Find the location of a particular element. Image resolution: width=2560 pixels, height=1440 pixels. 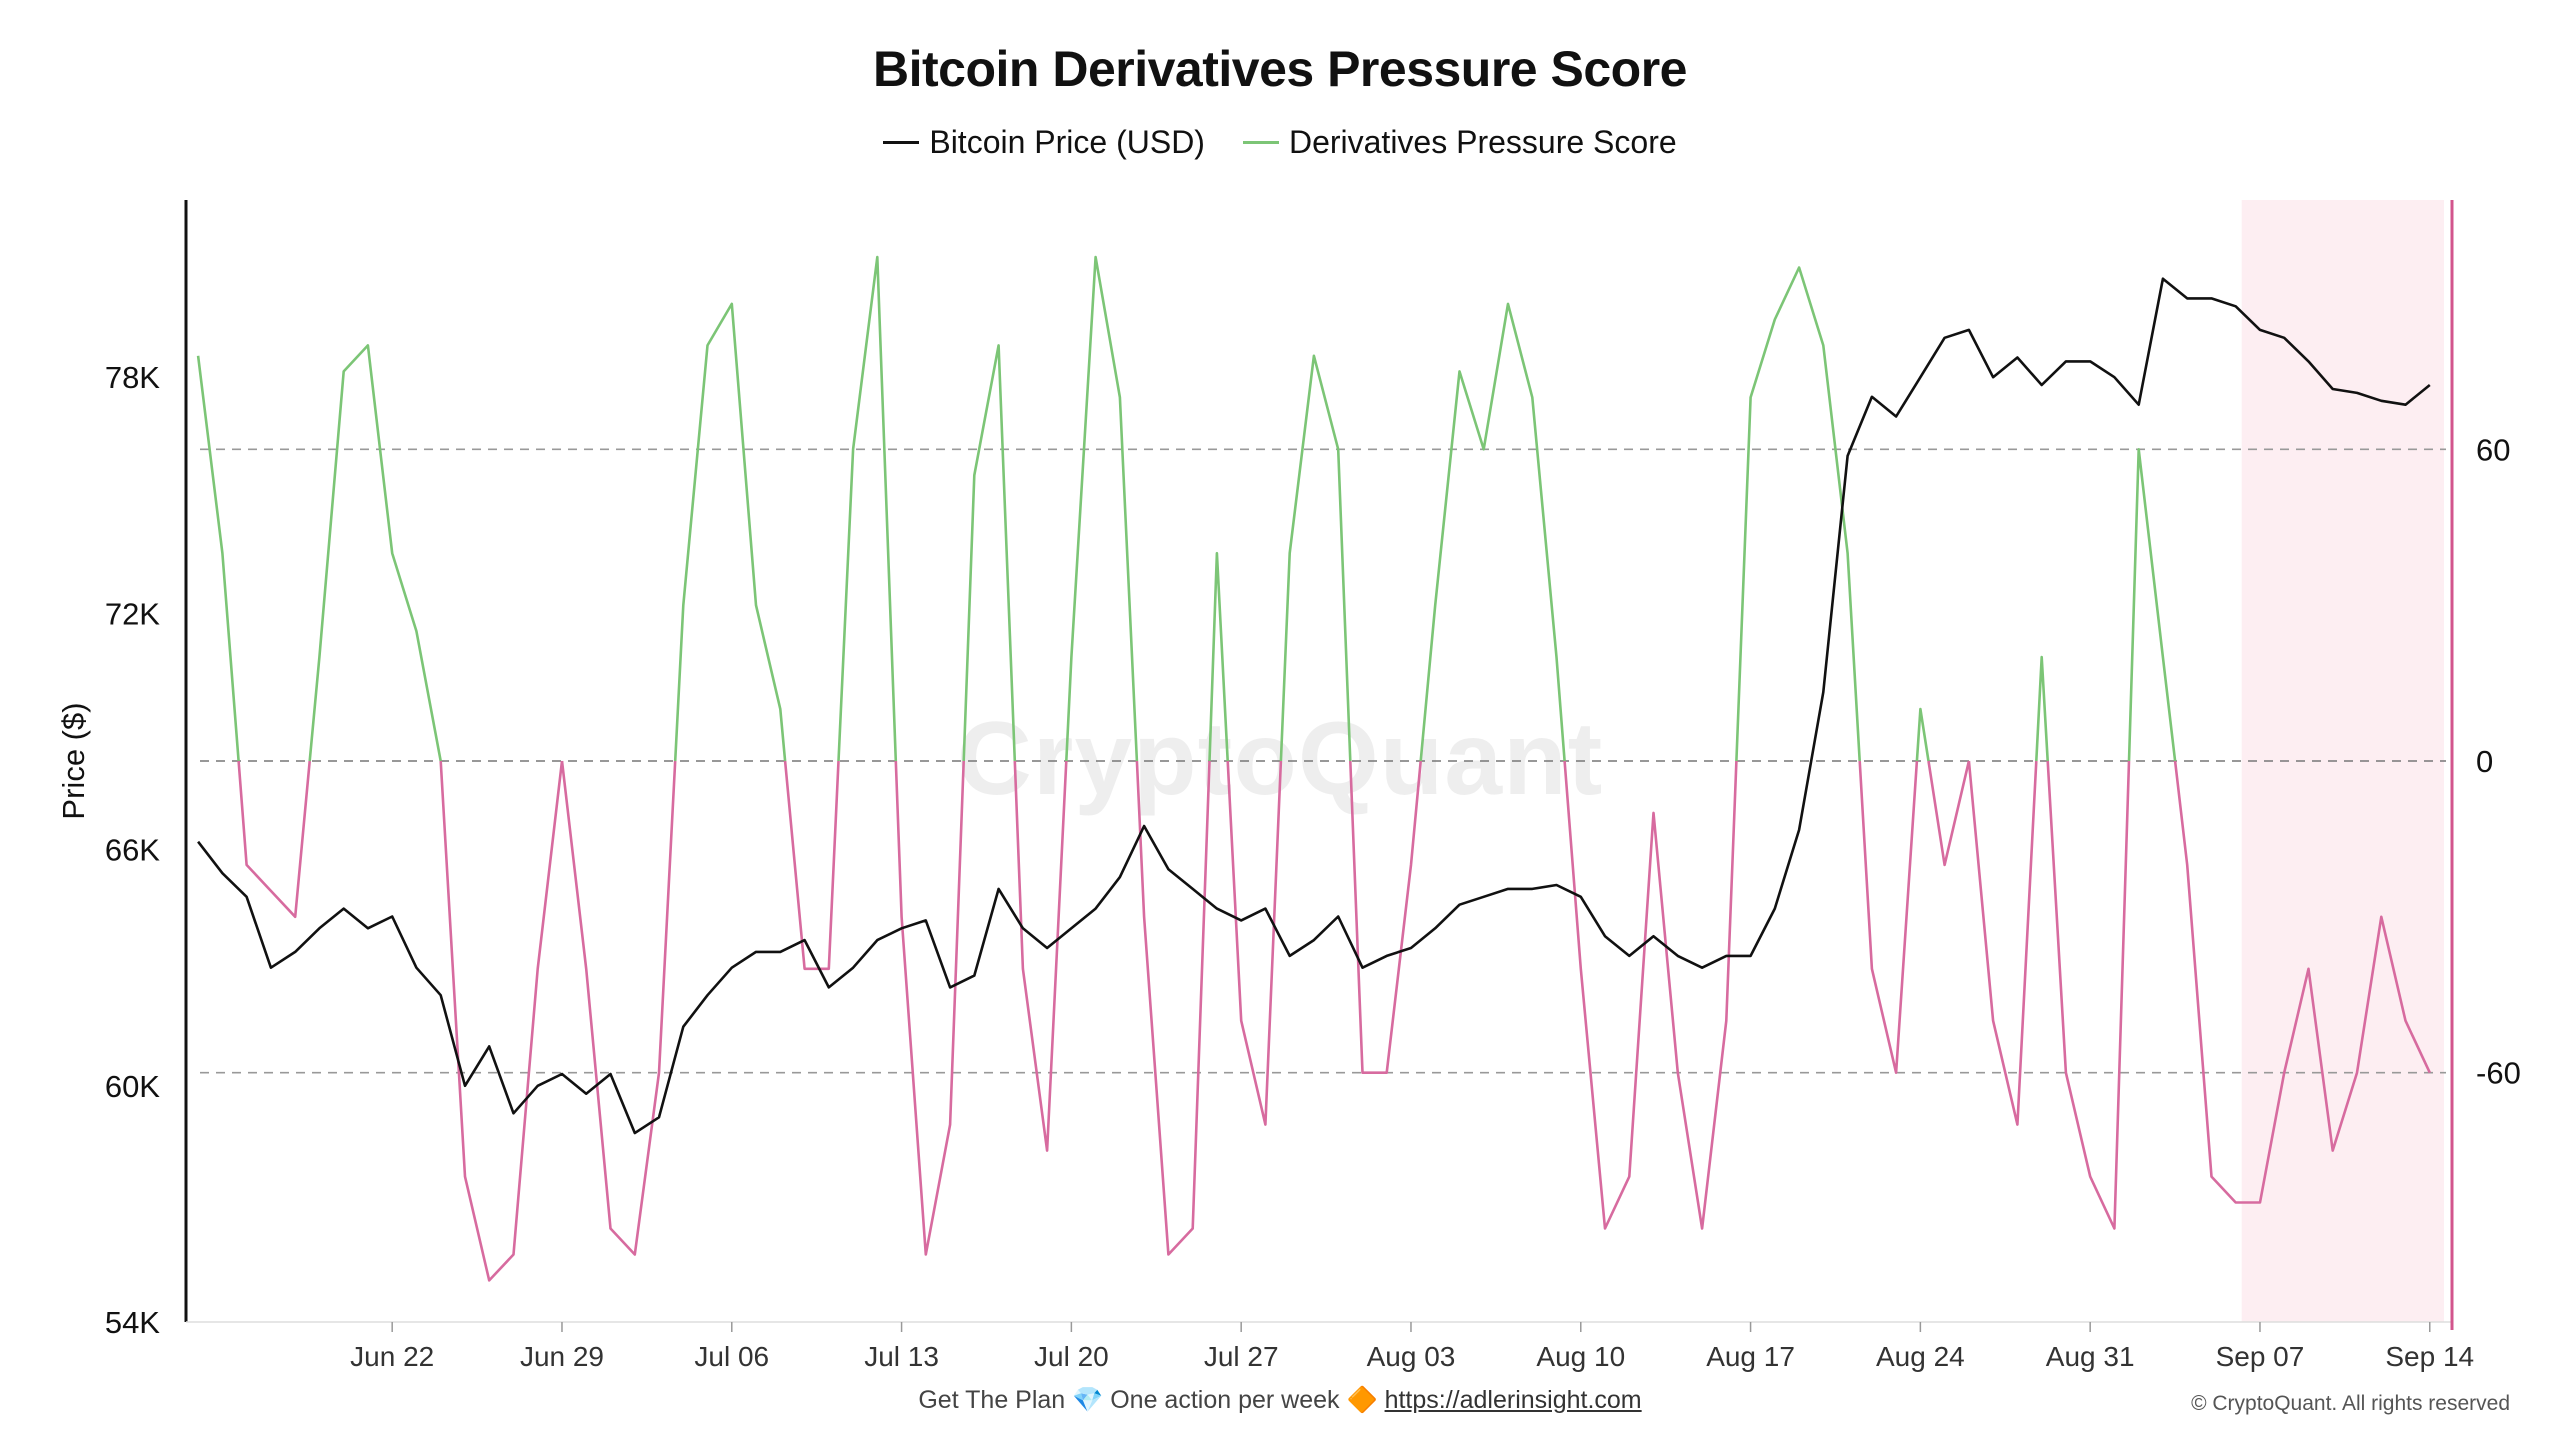

legend-swatch-price is located at coordinates (901, 142).